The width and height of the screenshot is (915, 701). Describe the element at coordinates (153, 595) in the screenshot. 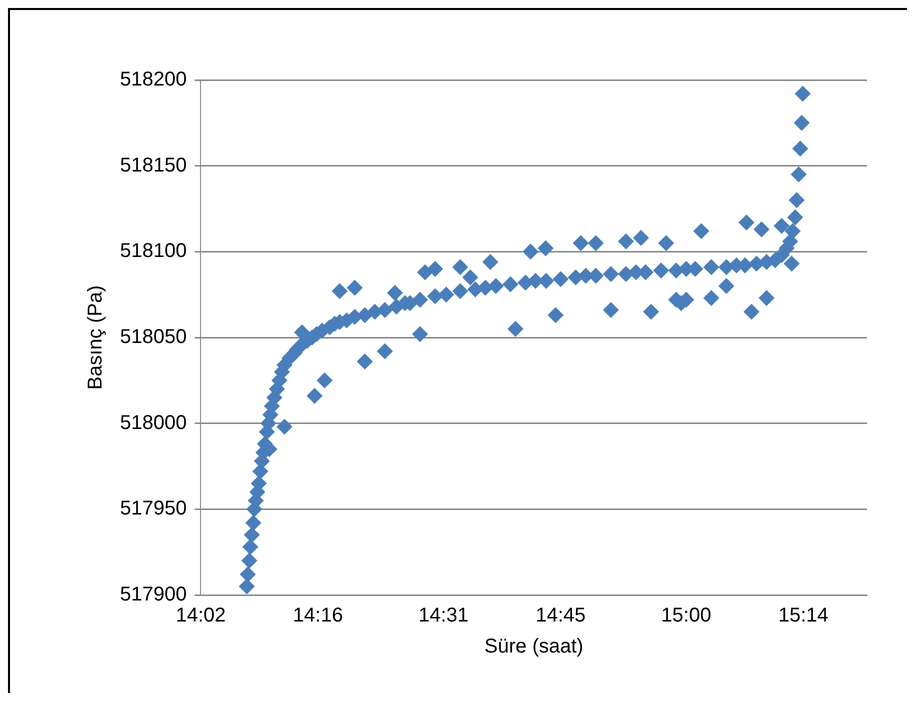

I see `y-tick-label: 517900` at that location.